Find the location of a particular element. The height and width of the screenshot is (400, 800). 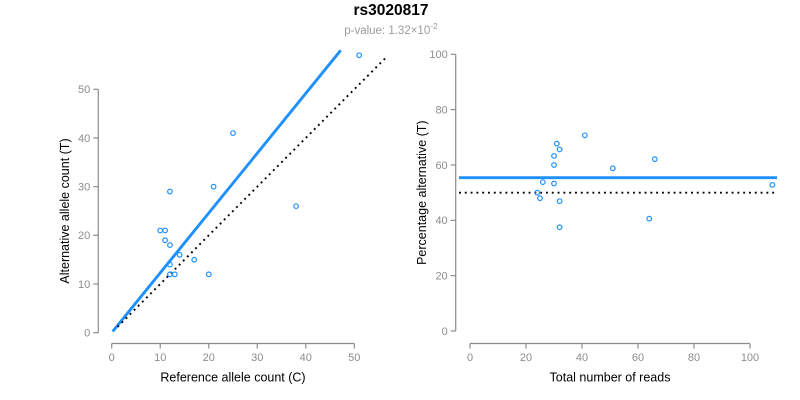

left-x-tick-label: 50 is located at coordinates (354, 358).